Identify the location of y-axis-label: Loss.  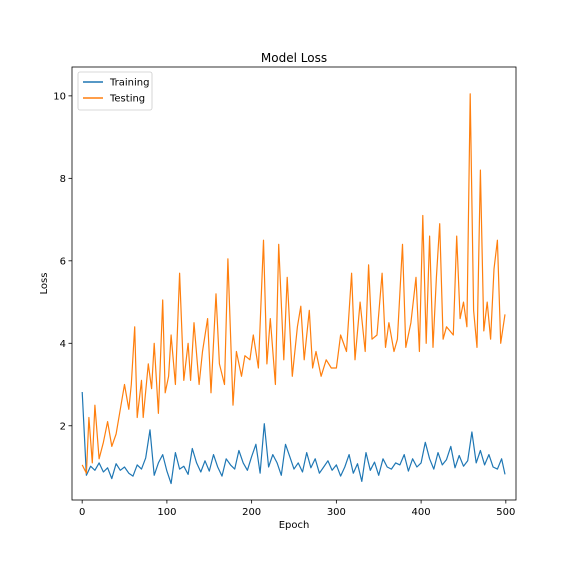
(44, 284).